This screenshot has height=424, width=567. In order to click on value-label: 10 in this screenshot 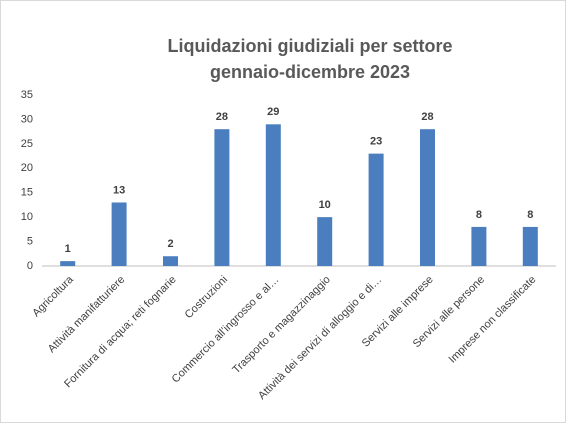, I will do `click(325, 205)`.